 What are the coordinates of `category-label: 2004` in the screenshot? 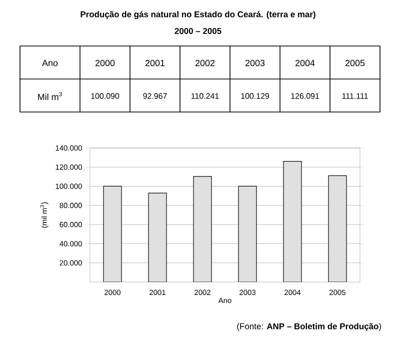 It's located at (305, 63).